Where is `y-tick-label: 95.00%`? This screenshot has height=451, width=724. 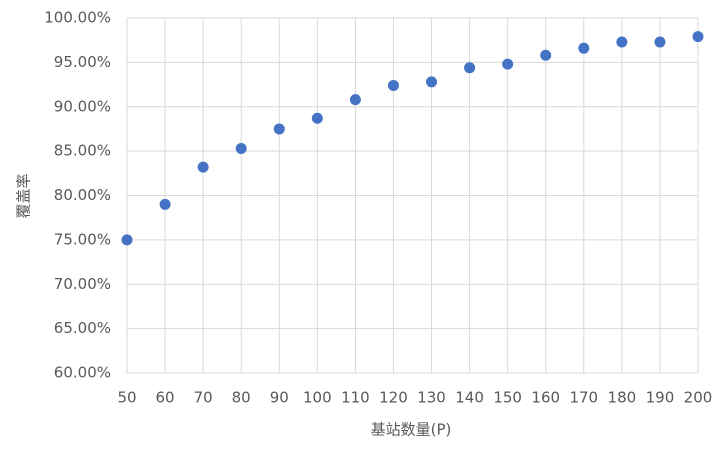
y-tick-label: 95.00% is located at coordinates (82, 62).